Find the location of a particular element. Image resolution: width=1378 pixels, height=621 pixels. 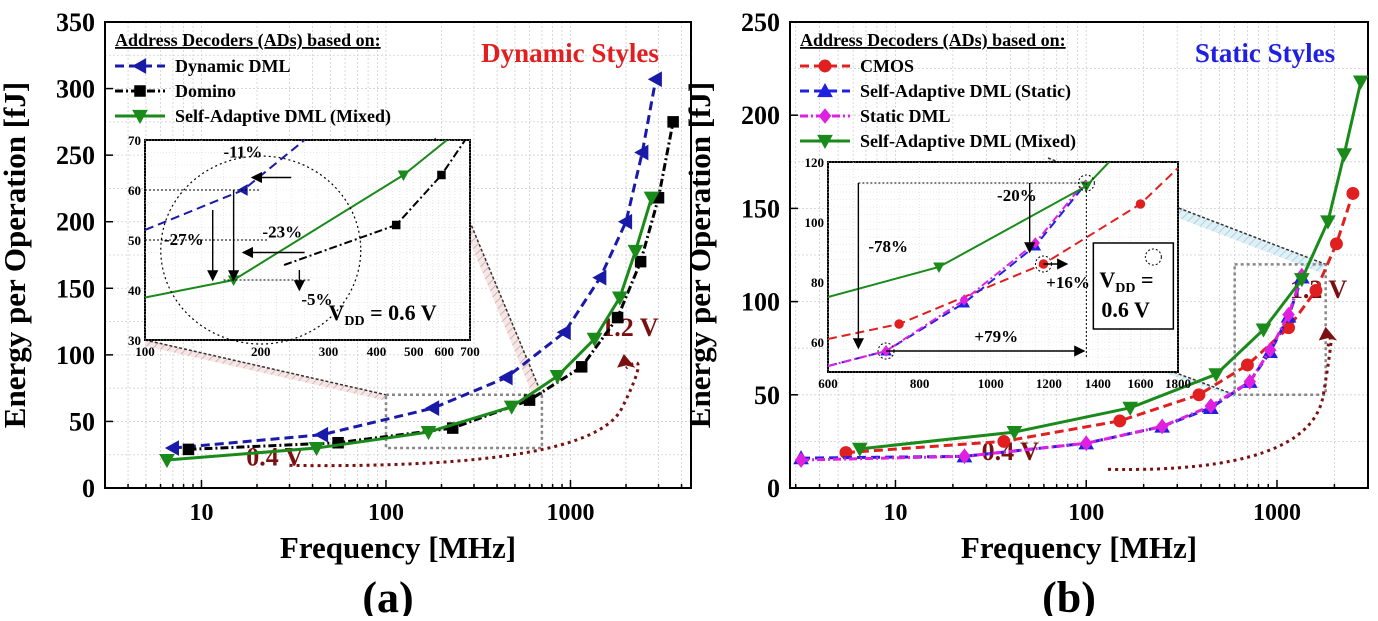

y-tick-label: 50 is located at coordinates (767, 395).